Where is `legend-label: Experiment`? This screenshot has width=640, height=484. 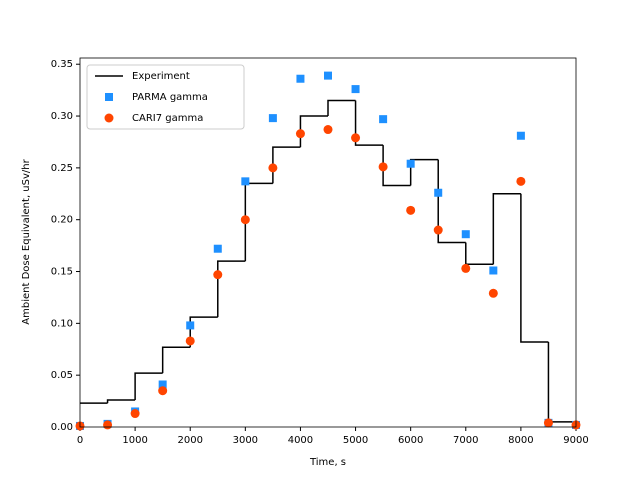 legend-label: Experiment is located at coordinates (161, 76).